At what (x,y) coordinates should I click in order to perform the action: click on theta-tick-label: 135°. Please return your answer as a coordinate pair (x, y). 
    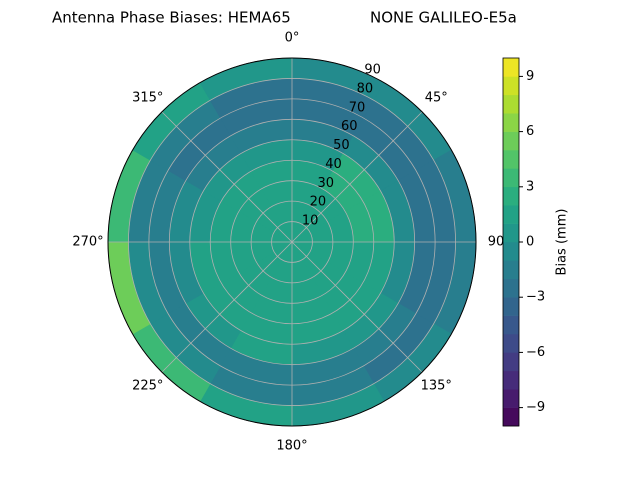
    Looking at the image, I should click on (436, 386).